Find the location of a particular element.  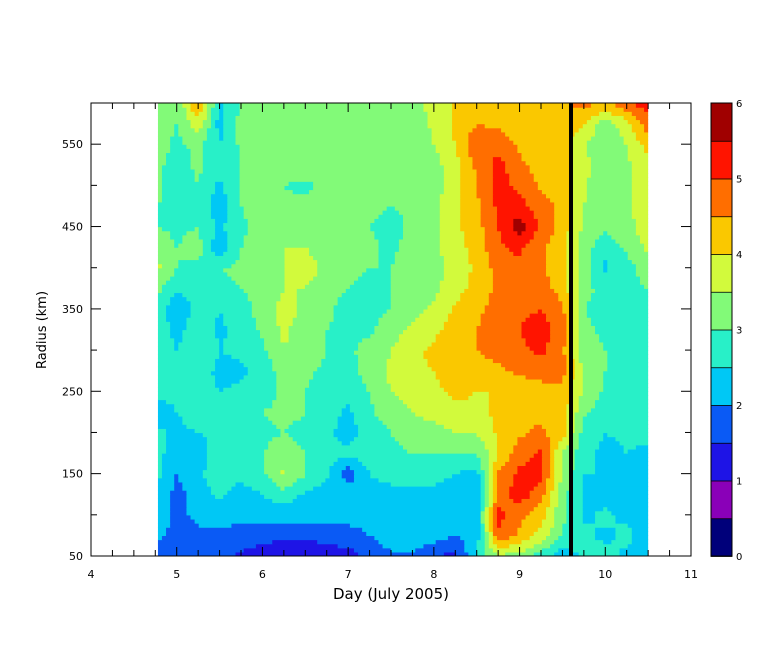

x-axis-label: Day (July 2005) is located at coordinates (391, 594).